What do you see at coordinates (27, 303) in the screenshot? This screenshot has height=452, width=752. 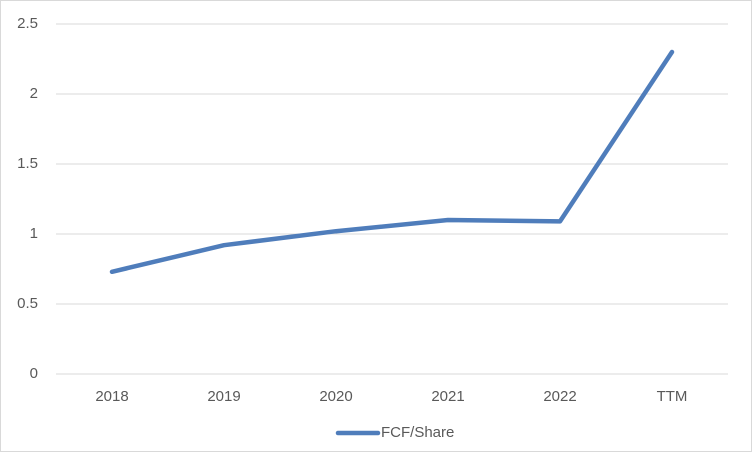 I see `y-tick-label: 0.5` at bounding box center [27, 303].